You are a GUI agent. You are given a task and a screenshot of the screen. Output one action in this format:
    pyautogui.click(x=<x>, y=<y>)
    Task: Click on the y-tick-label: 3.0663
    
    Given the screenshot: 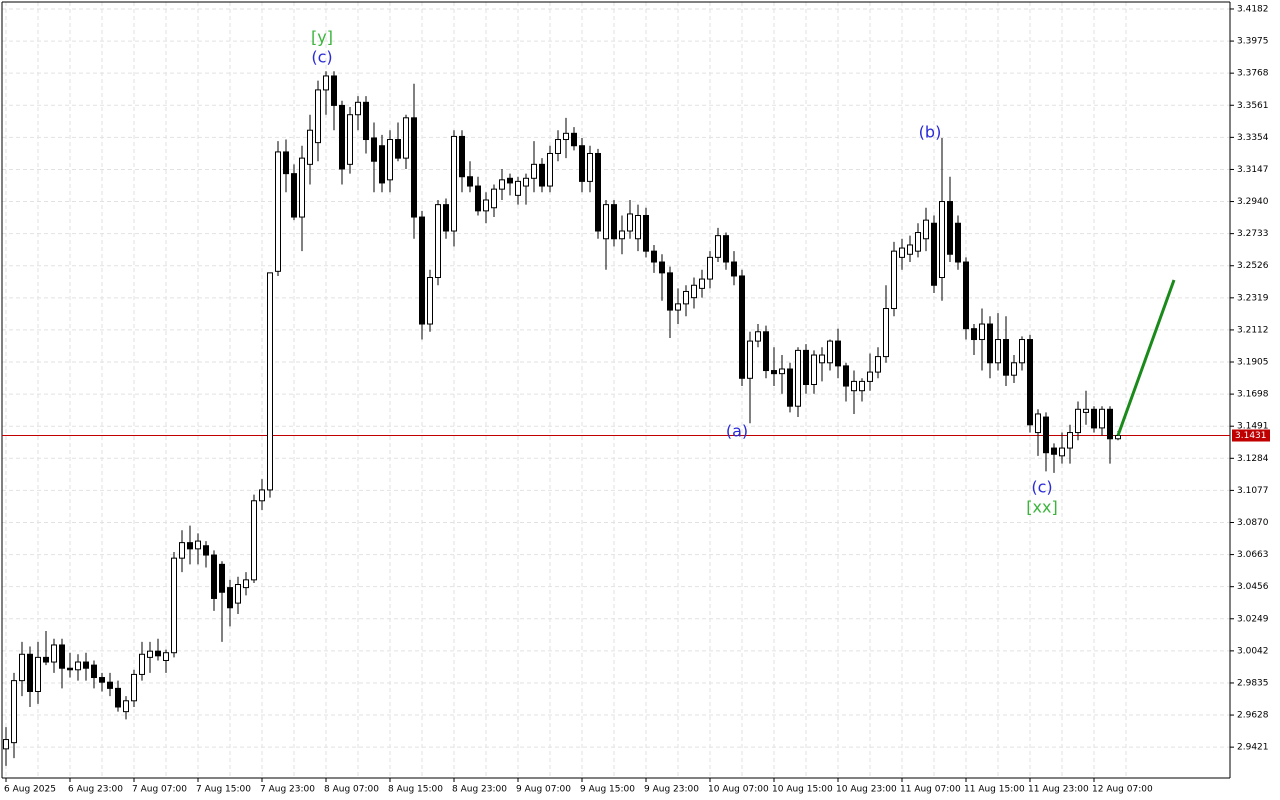 What is the action you would take?
    pyautogui.click(x=1253, y=555)
    